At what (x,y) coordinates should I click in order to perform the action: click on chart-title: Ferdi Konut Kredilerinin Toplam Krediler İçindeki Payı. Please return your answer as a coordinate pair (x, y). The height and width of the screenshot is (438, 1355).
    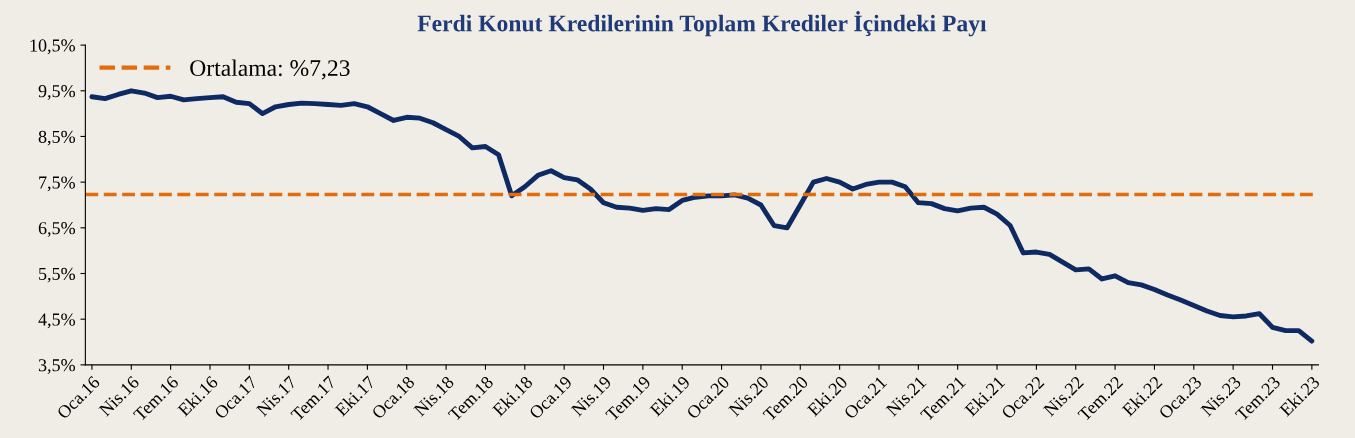
    Looking at the image, I should click on (702, 24).